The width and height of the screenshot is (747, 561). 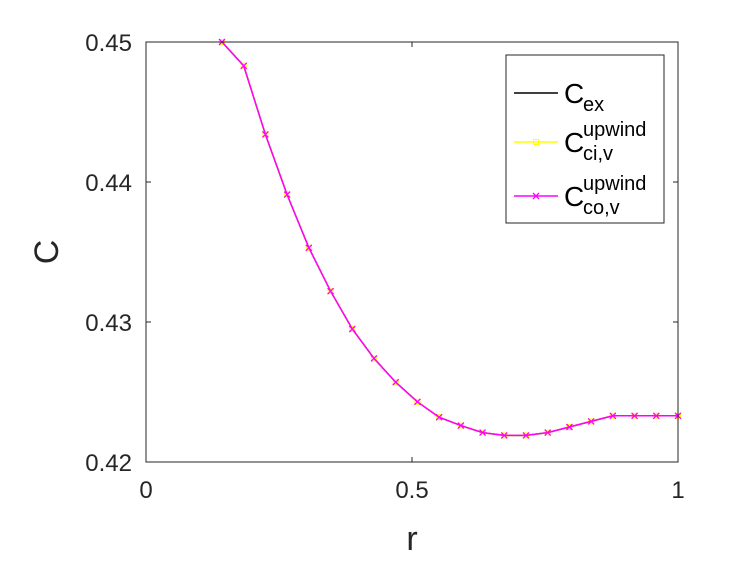 What do you see at coordinates (605, 142) in the screenshot?
I see `legend-label-2: Cupwind ci,v` at bounding box center [605, 142].